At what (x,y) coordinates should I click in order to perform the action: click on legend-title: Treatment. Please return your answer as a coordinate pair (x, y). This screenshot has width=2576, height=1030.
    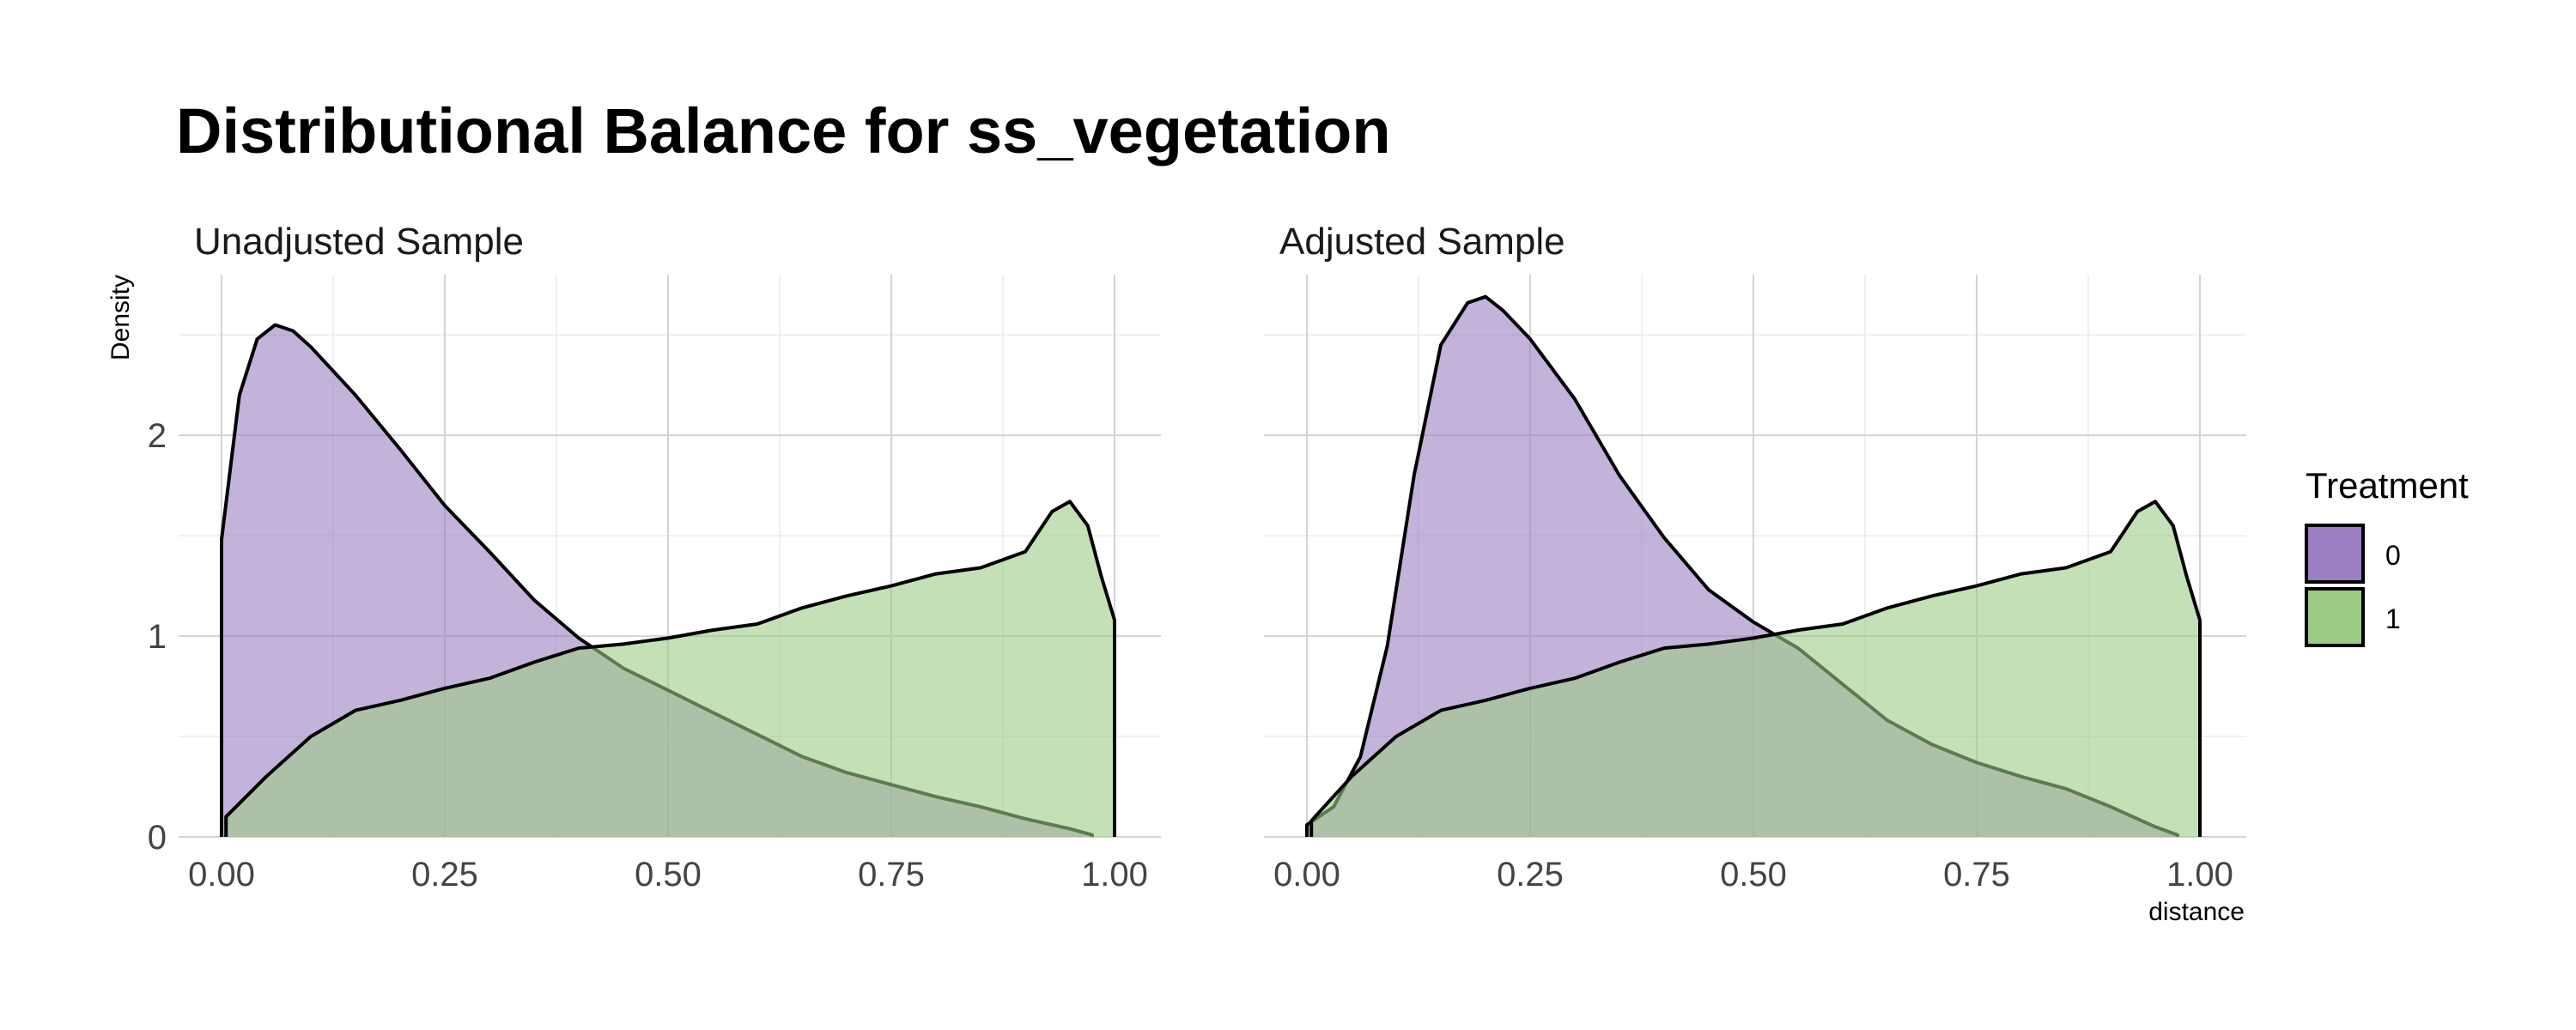
    Looking at the image, I should click on (2387, 485).